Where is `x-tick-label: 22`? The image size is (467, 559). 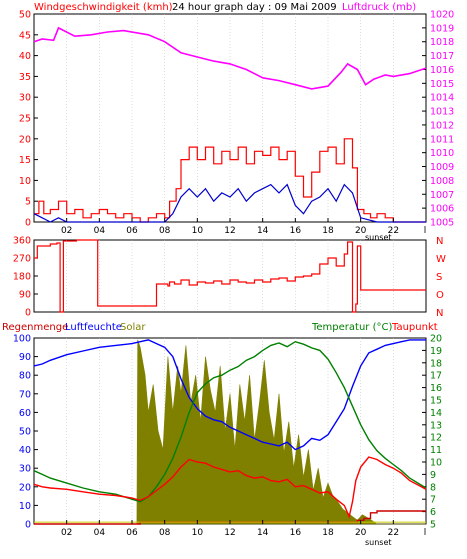
x-tick-label: 22 is located at coordinates (393, 533).